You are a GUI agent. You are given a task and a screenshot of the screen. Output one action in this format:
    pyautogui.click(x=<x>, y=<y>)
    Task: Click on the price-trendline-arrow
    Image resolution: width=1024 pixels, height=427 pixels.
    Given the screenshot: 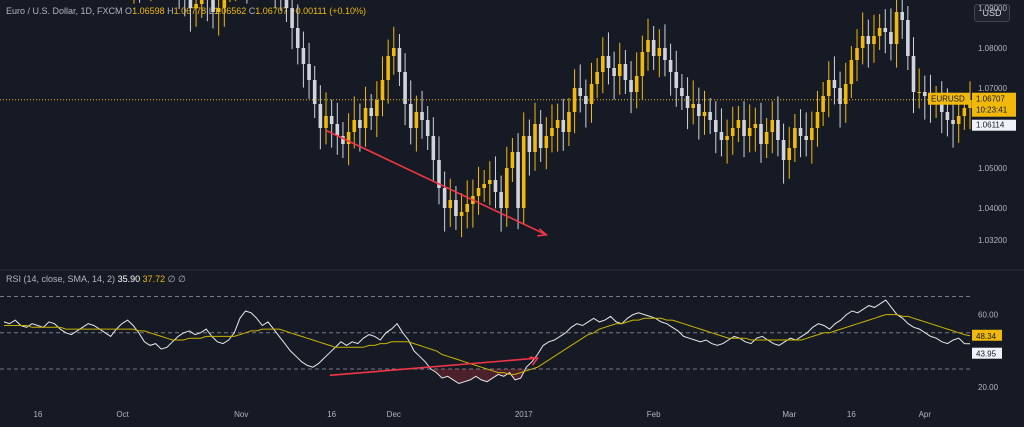 What is the action you would take?
    pyautogui.click(x=543, y=232)
    